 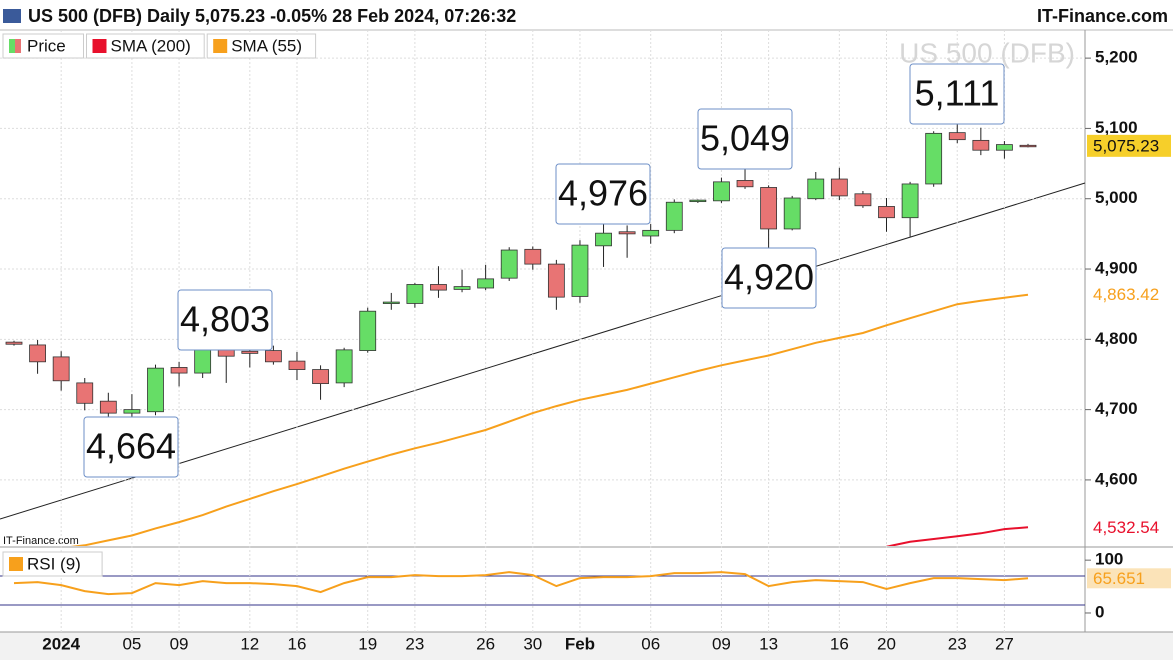 What do you see at coordinates (1126, 294) in the screenshot?
I see `last-value-label: 4,863.42` at bounding box center [1126, 294].